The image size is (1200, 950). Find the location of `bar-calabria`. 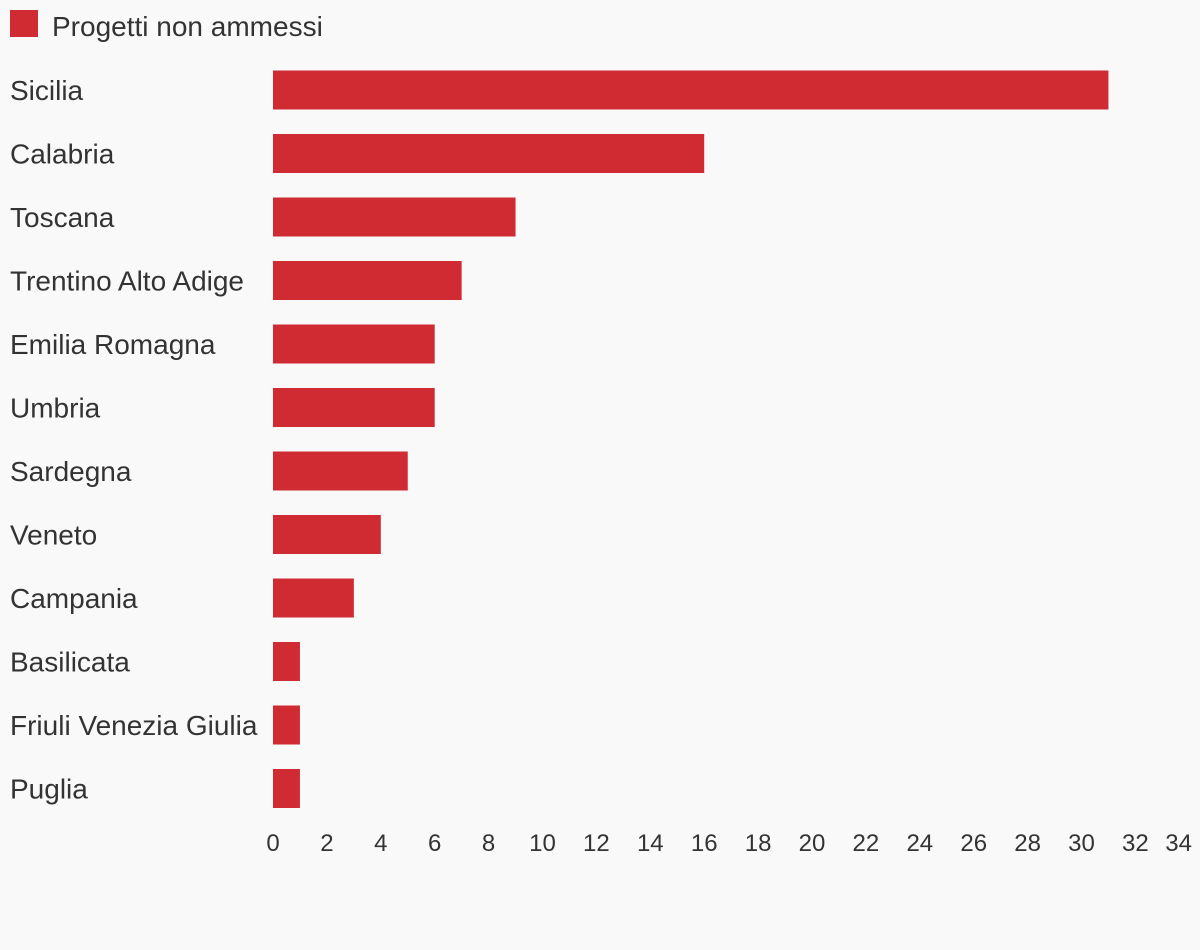

bar-calabria is located at coordinates (489, 153).